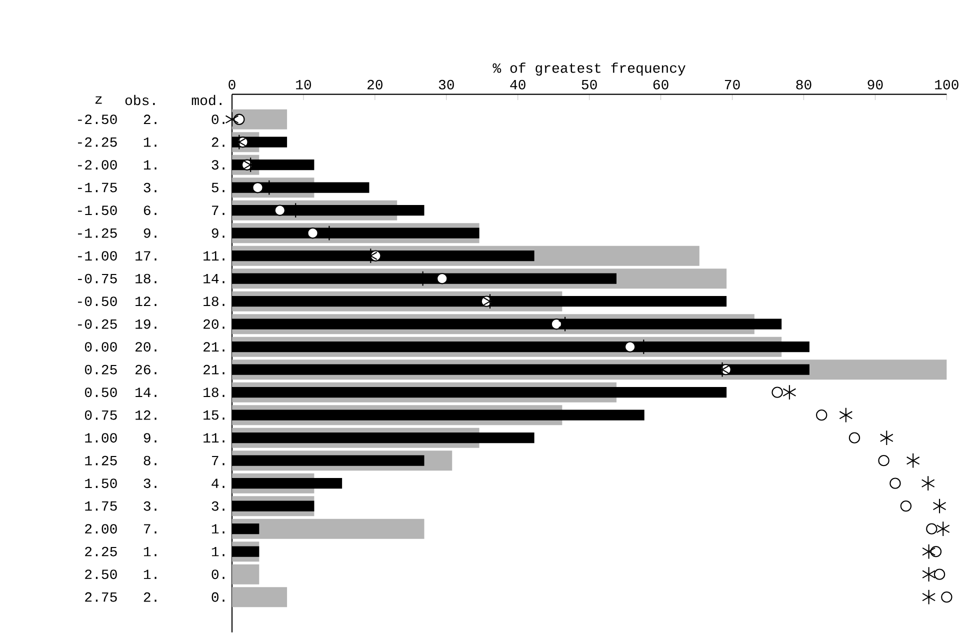 This screenshot has width=967, height=635. Describe the element at coordinates (101, 529) in the screenshot. I see `y-tick-label: 2.00` at that location.